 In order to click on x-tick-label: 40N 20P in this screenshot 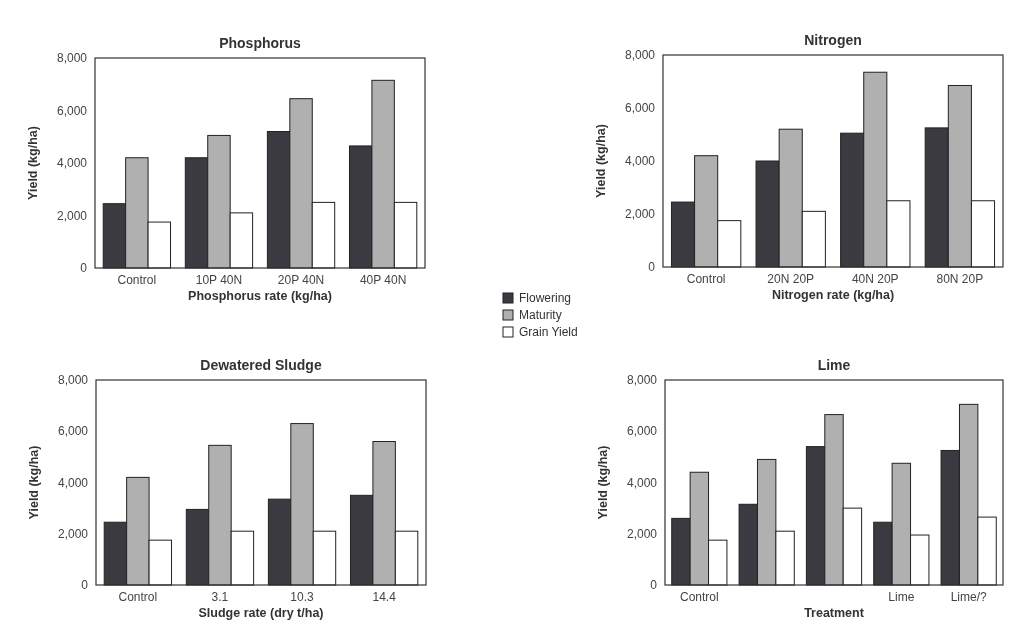, I will do `click(875, 279)`.